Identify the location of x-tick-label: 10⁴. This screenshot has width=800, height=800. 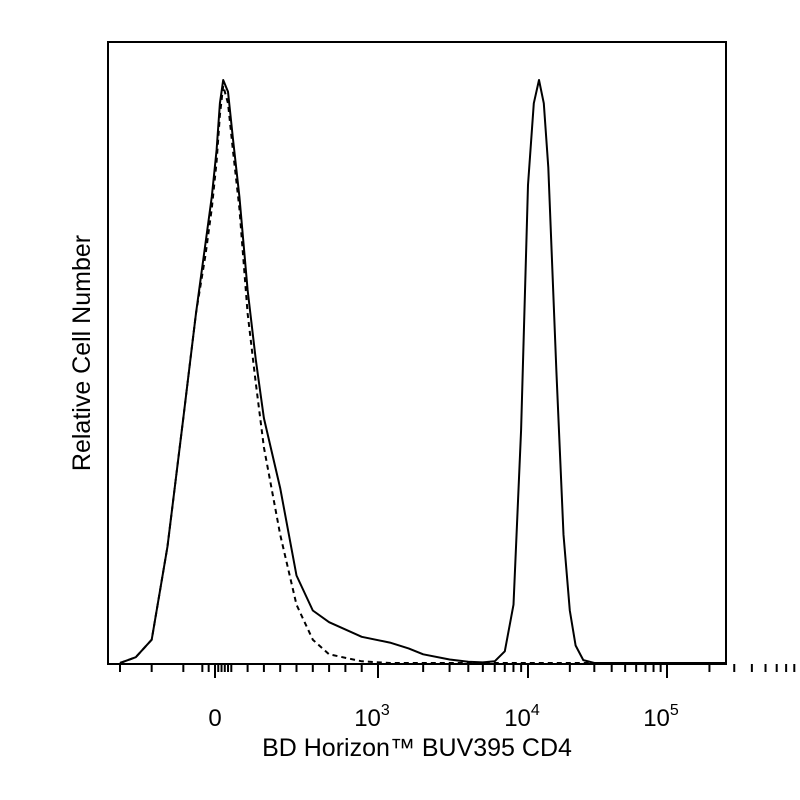
(522, 717).